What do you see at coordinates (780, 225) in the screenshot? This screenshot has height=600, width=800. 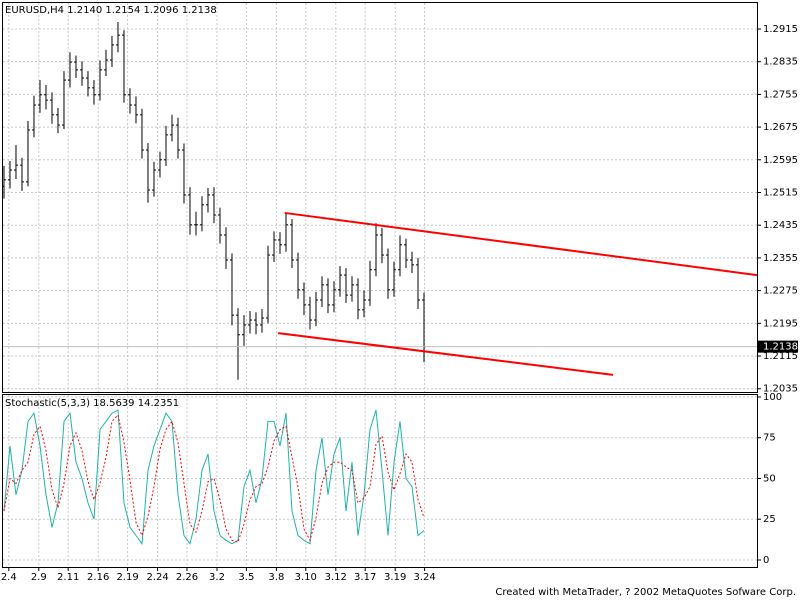 I see `y-tick-label: 1.2435` at bounding box center [780, 225].